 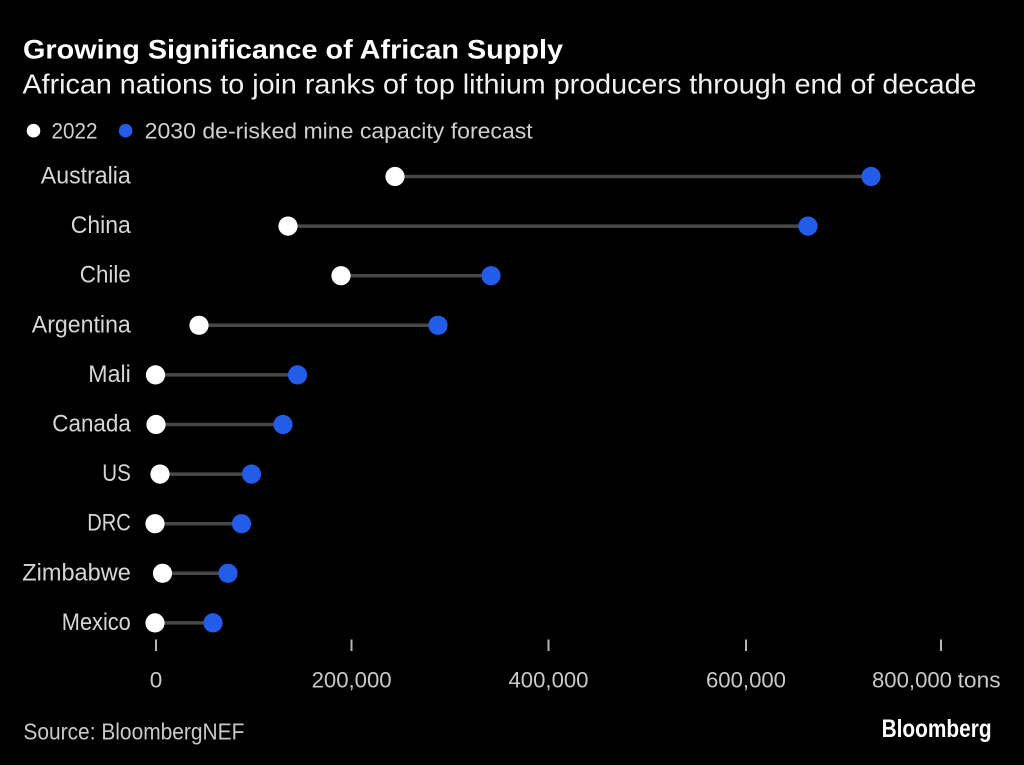 I want to click on svg-text: Australia, so click(x=86, y=176).